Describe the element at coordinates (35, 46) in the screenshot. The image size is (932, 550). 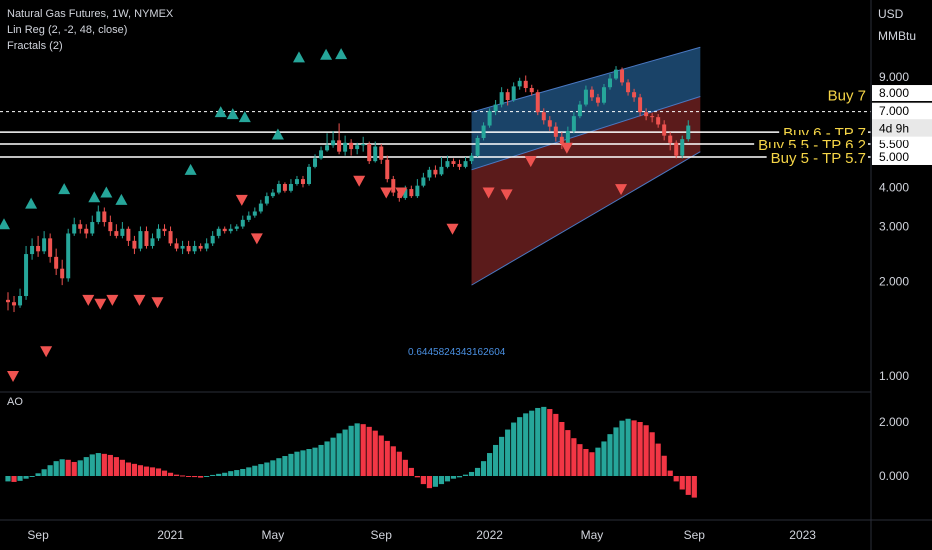
I see `fractals-indicator-label: Fractals (2)` at that location.